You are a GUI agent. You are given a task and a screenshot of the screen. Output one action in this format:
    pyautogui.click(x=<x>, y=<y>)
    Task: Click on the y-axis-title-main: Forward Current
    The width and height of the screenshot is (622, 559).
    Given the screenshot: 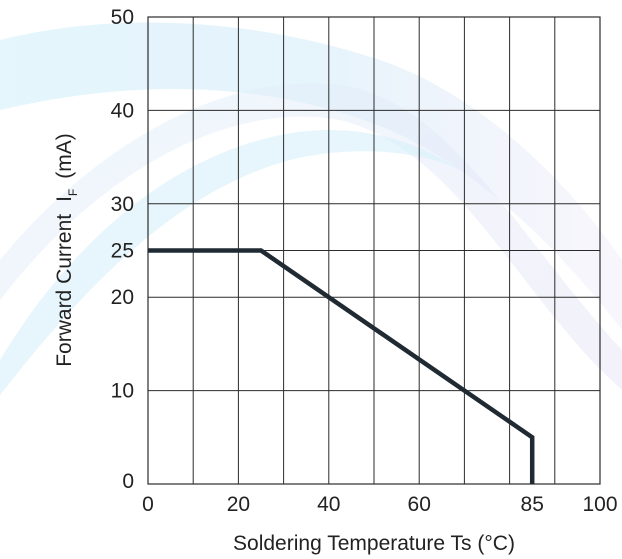 What is the action you would take?
    pyautogui.click(x=64, y=290)
    